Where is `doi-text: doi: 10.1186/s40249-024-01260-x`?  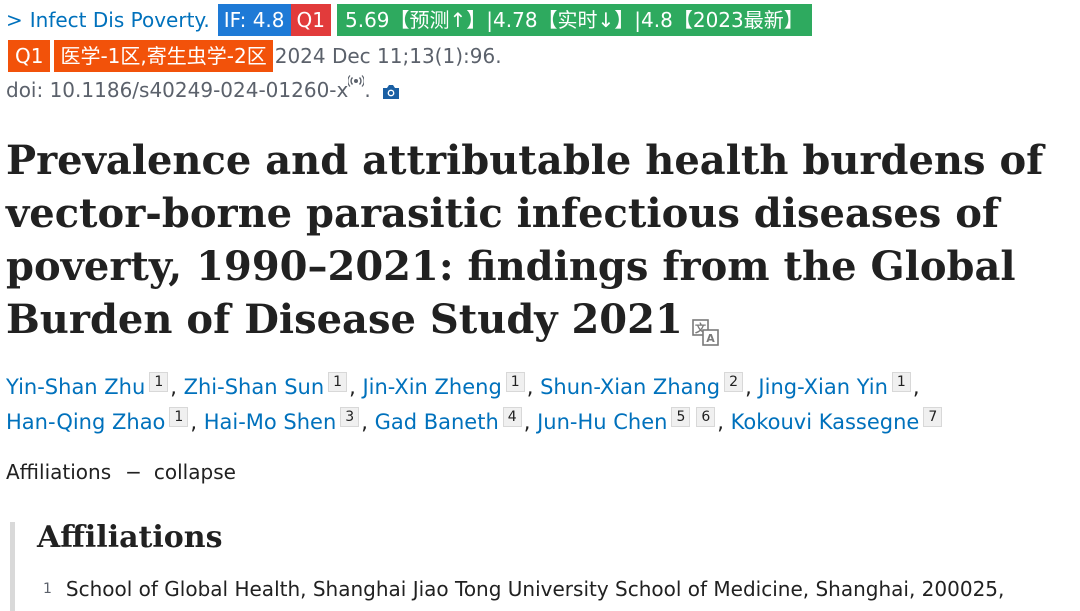
doi-text: doi: 10.1186/s40249-024-01260-x is located at coordinates (177, 90).